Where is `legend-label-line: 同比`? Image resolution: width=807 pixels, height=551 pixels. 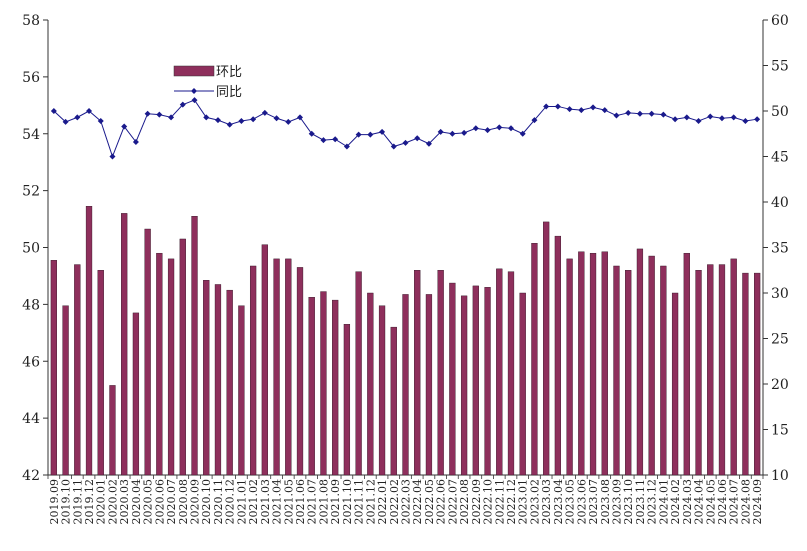 legend-label-line: 同比 is located at coordinates (229, 92).